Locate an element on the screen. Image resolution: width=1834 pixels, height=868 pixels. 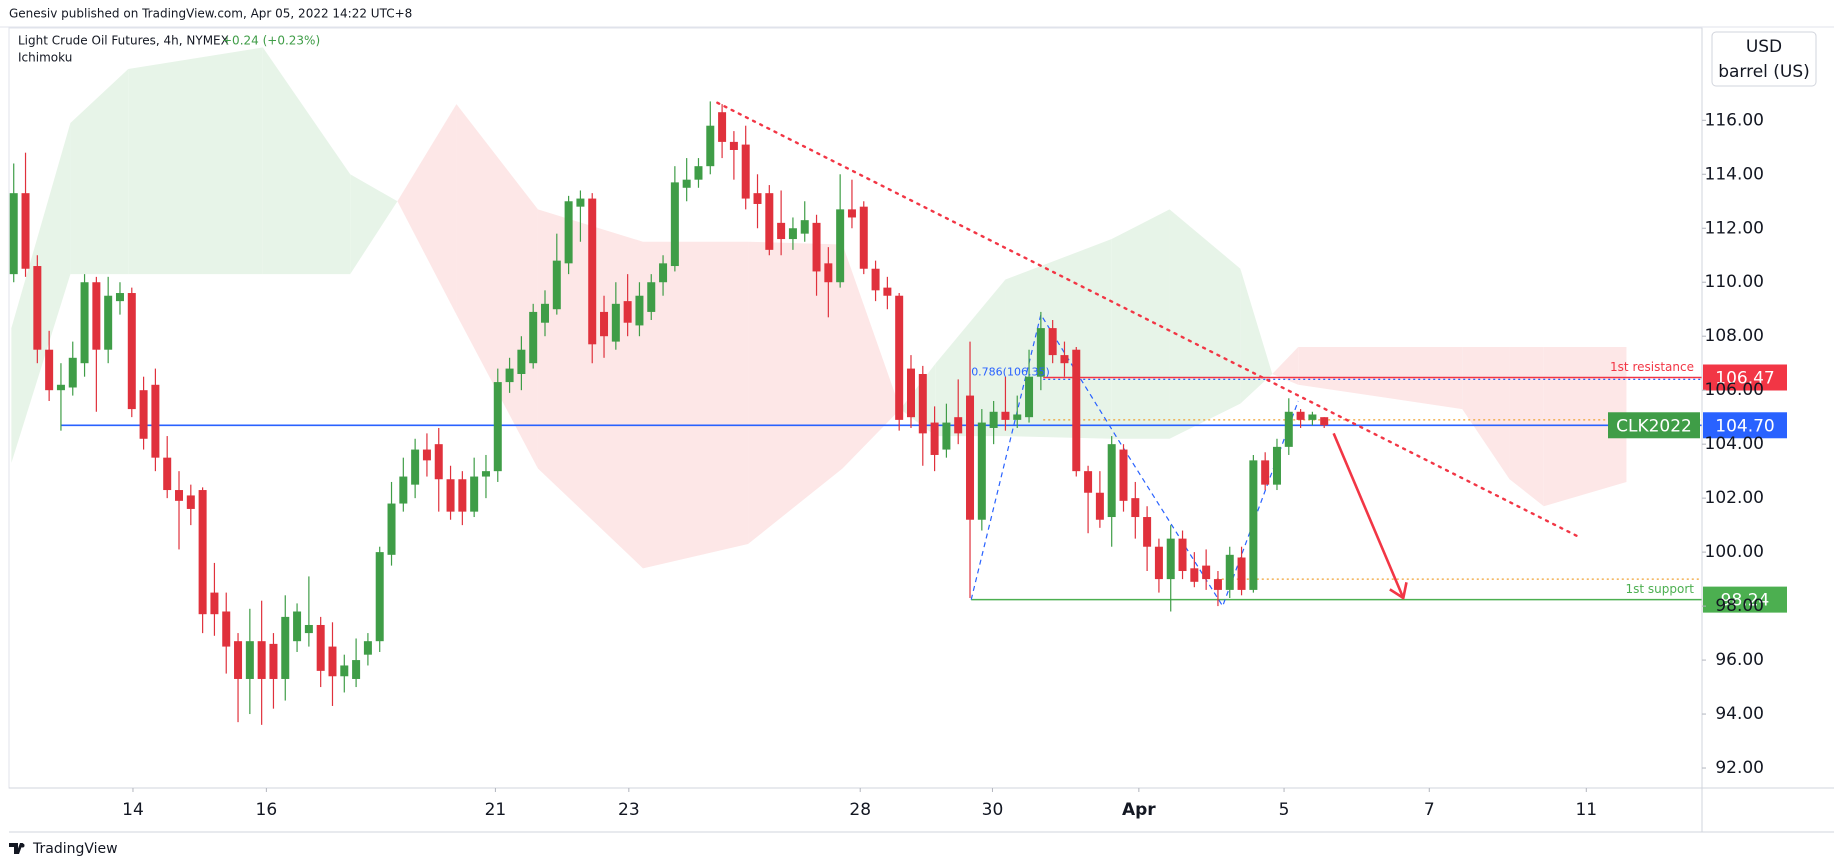
y-tick-label: 94.00 is located at coordinates (1739, 714).